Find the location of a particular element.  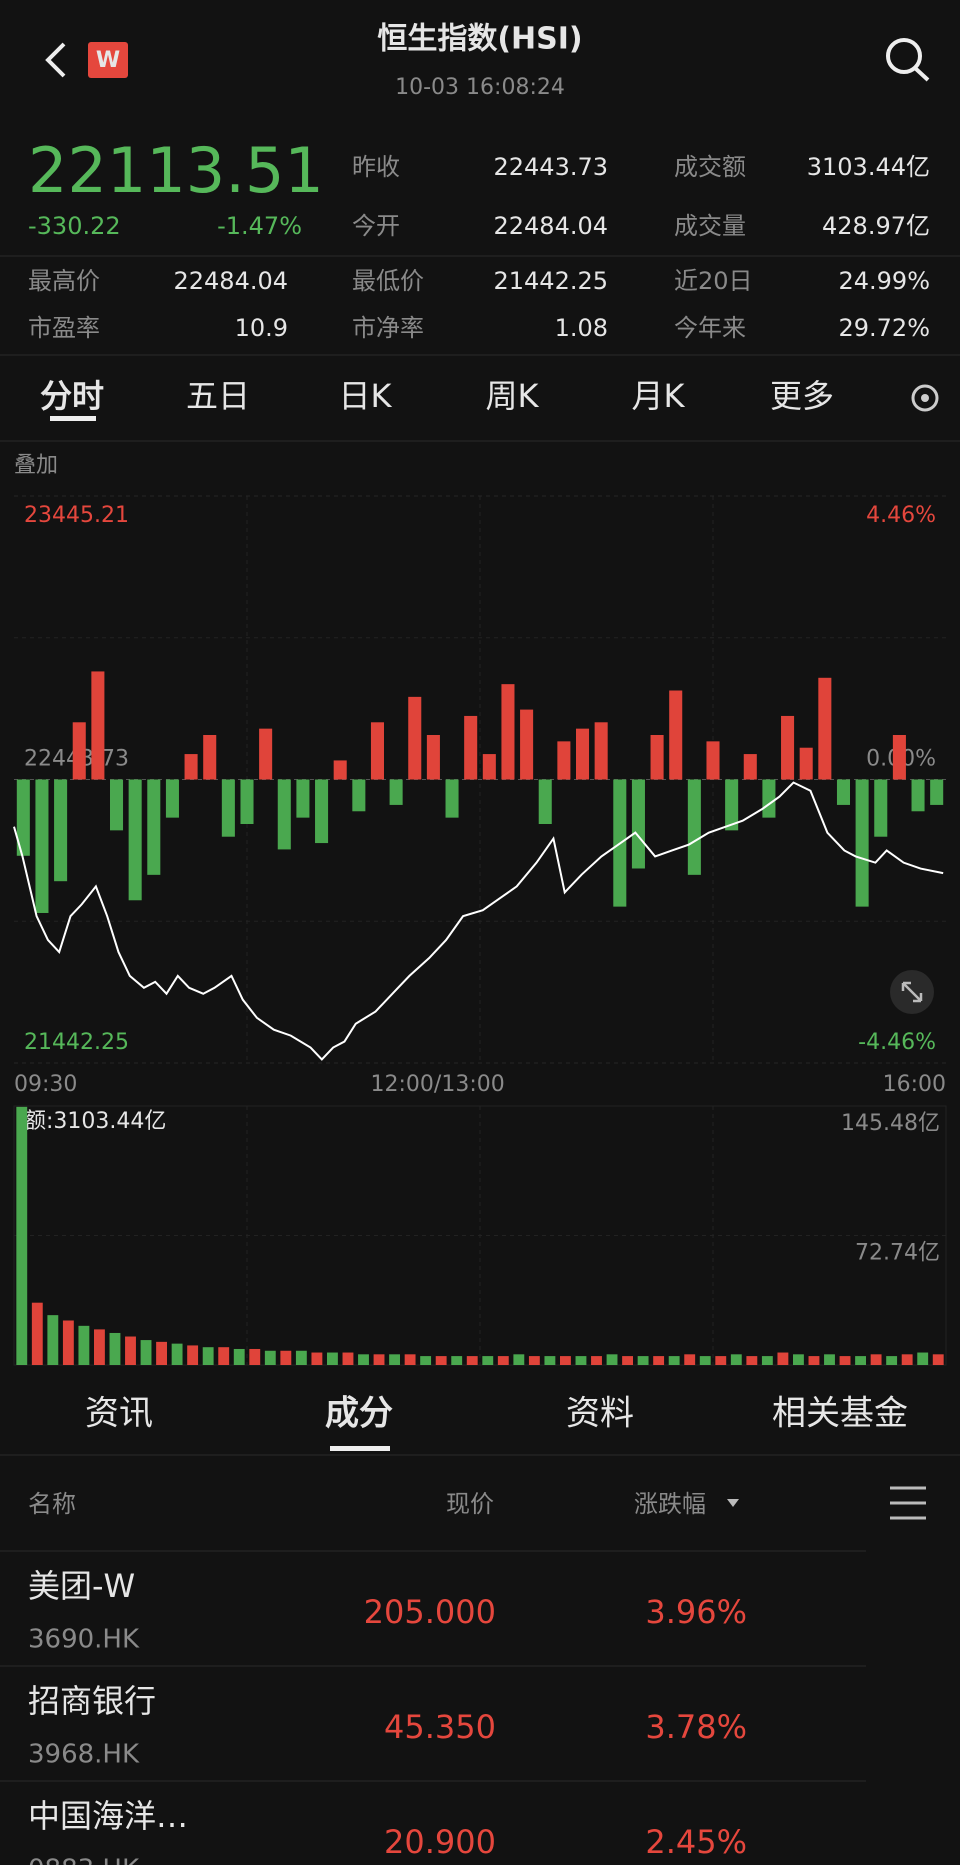

settings-button is located at coordinates (925, 398).